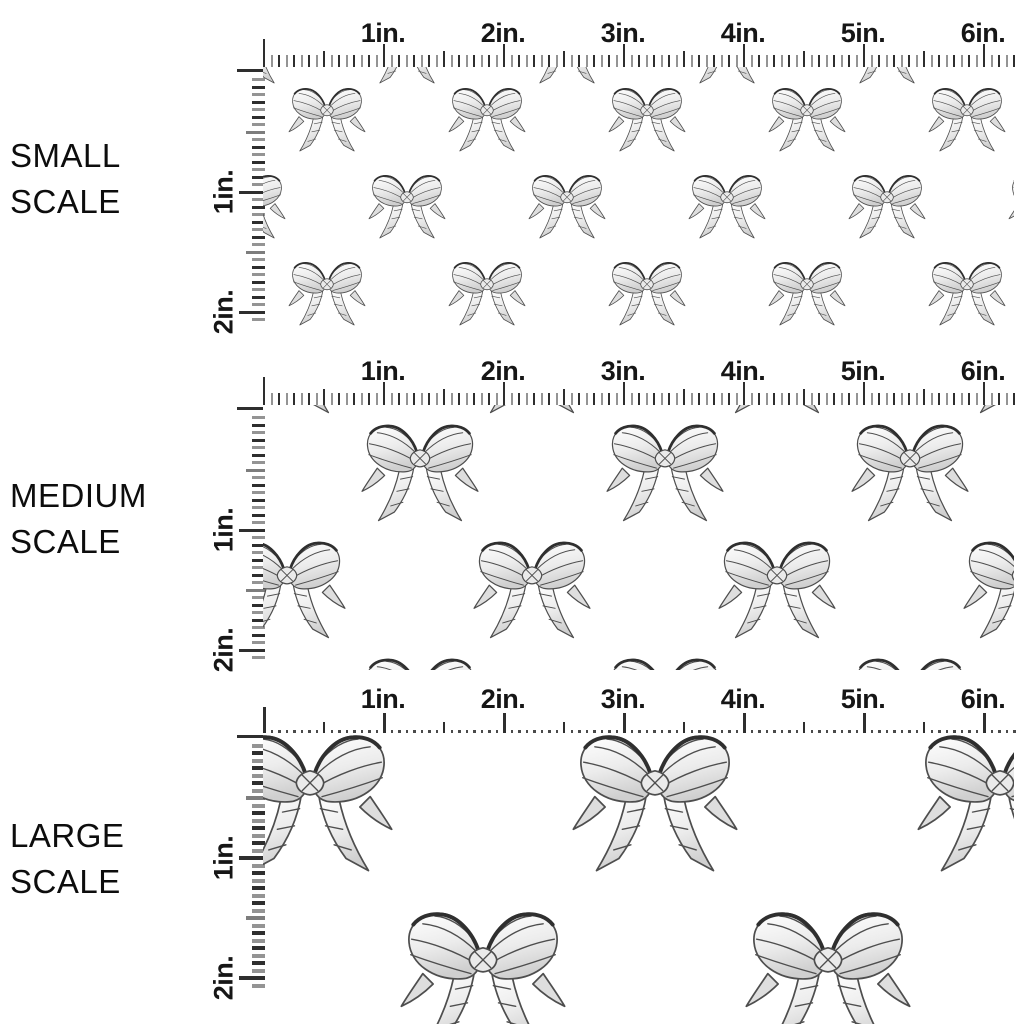  What do you see at coordinates (983, 33) in the screenshot?
I see `ruler-inch-label: 6in.` at bounding box center [983, 33].